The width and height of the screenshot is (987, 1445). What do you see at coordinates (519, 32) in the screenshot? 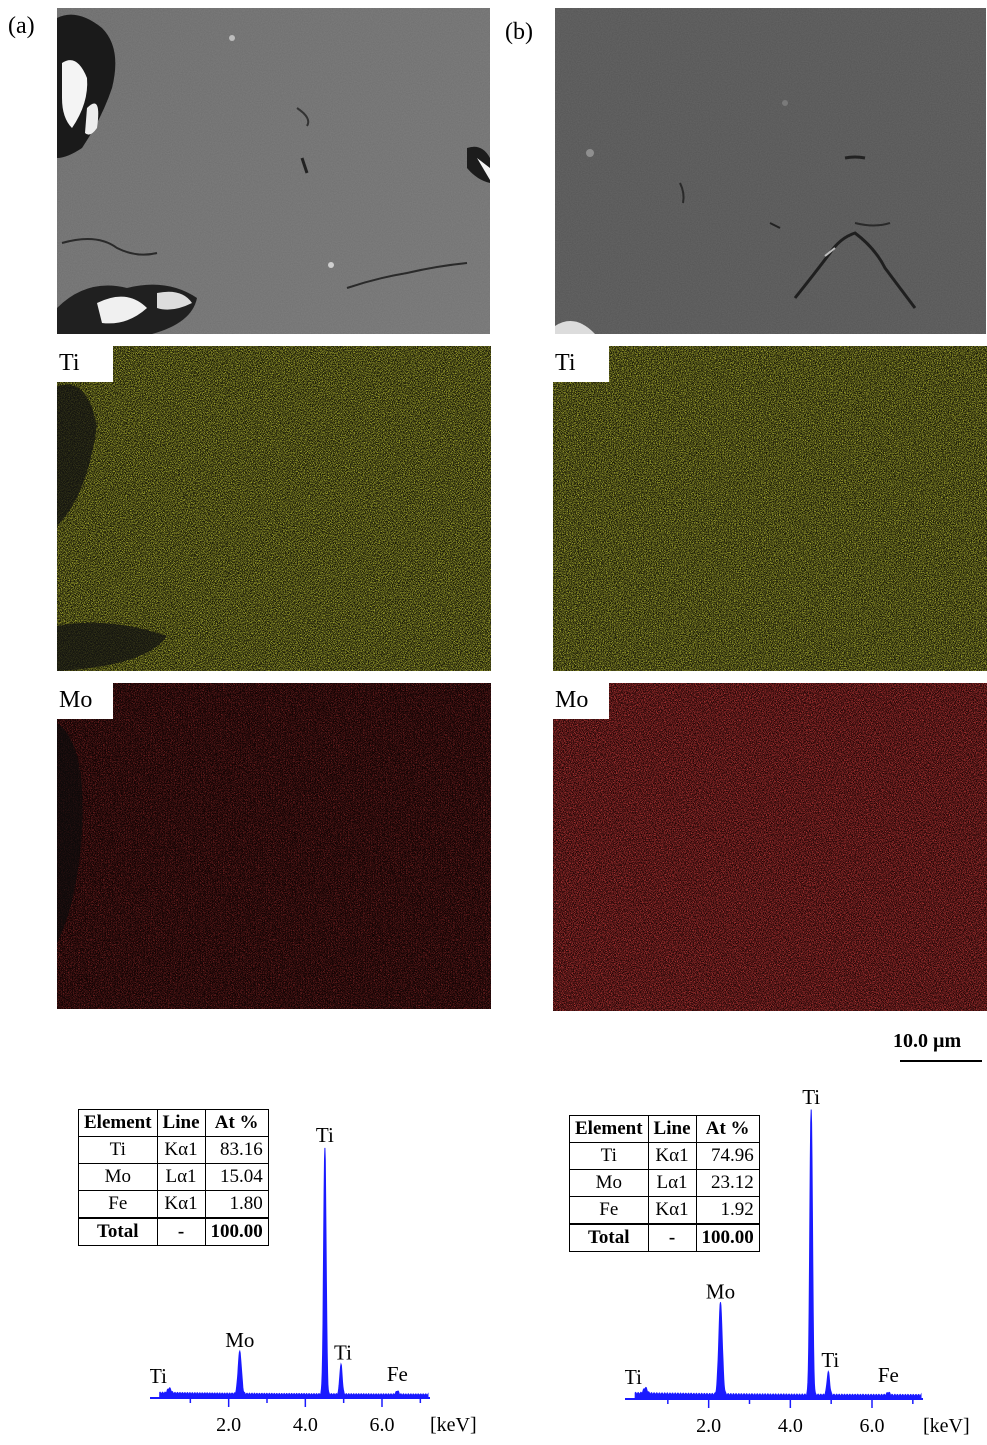
I see `panel-label-b: (b)` at bounding box center [519, 32].